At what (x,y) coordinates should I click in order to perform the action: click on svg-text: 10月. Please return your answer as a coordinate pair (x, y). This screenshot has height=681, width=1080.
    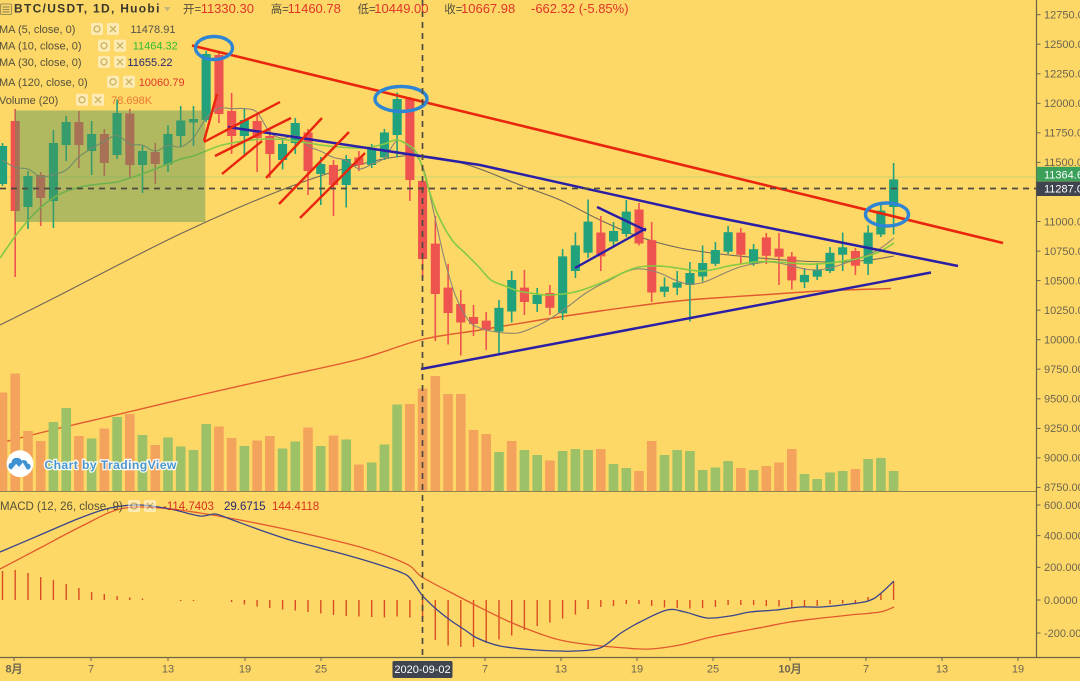
    Looking at the image, I should click on (789, 669).